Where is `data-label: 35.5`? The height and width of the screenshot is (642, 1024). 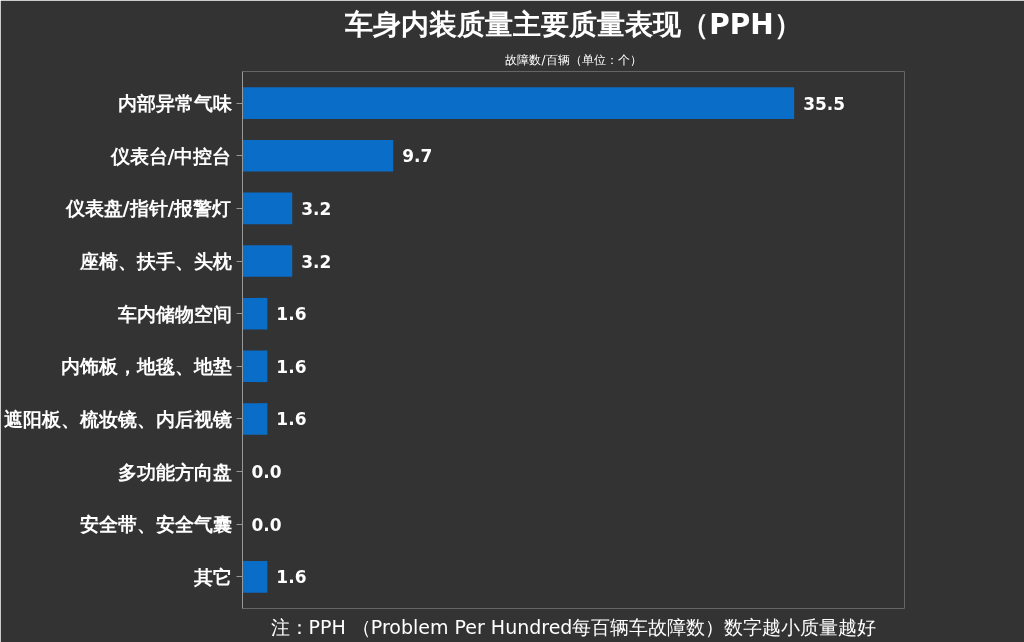
data-label: 35.5 is located at coordinates (824, 103).